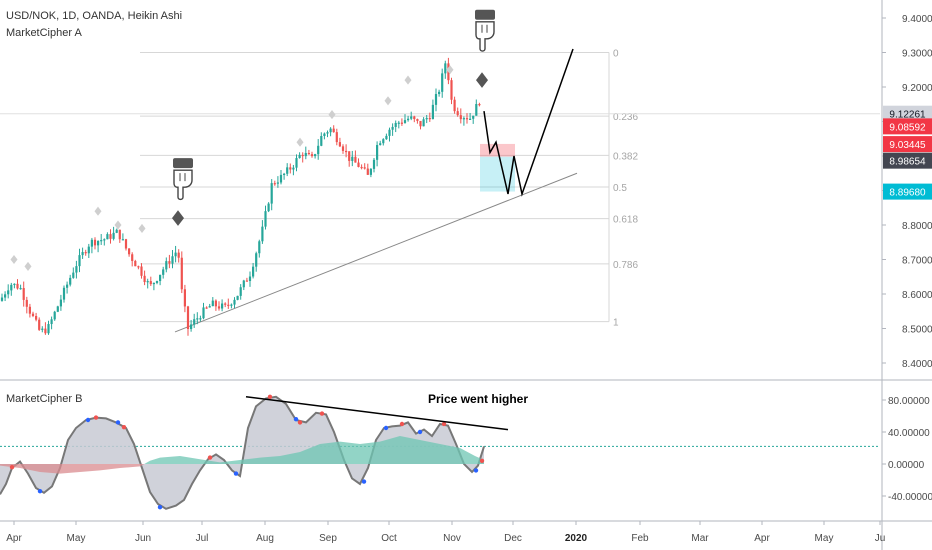 The height and width of the screenshot is (550, 932). Describe the element at coordinates (242, 469) in the screenshot. I see `money-flow-negative` at that location.